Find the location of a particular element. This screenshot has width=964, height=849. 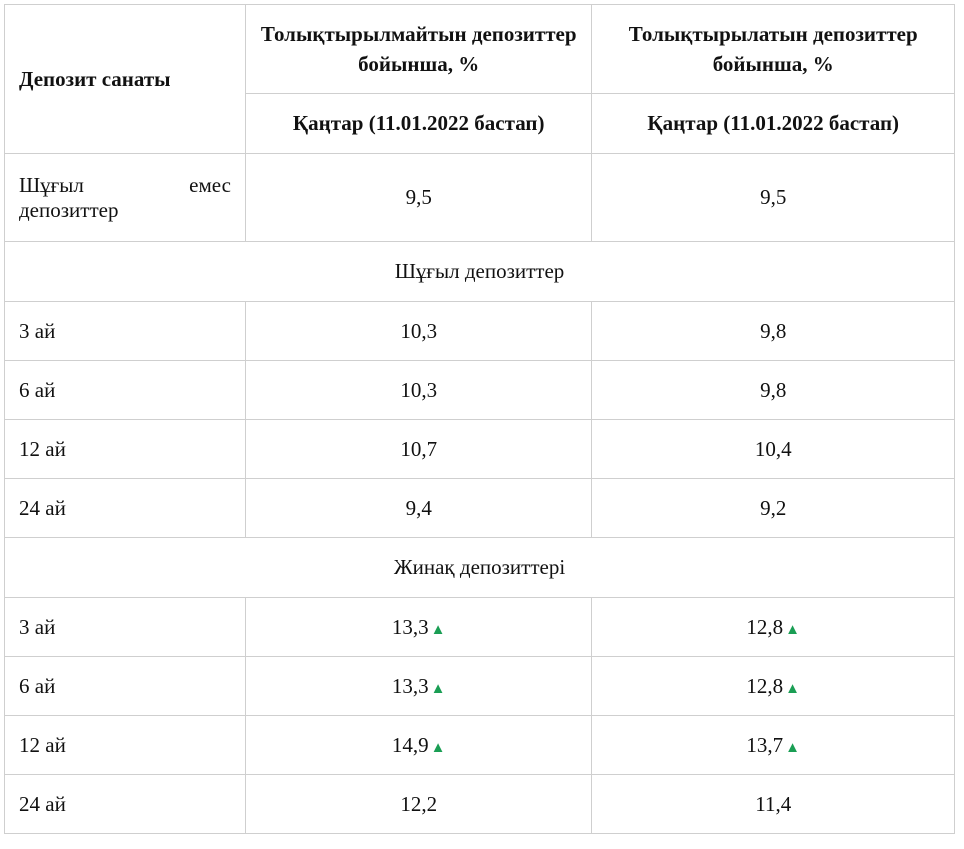

urgent-section-title: Шұғыл депозиттер is located at coordinates (479, 271).